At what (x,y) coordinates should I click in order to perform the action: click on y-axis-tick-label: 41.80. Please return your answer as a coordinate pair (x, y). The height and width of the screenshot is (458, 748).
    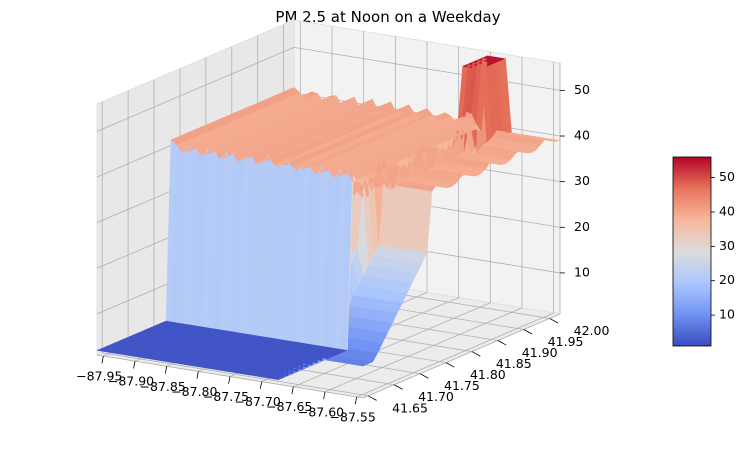
    Looking at the image, I should click on (488, 374).